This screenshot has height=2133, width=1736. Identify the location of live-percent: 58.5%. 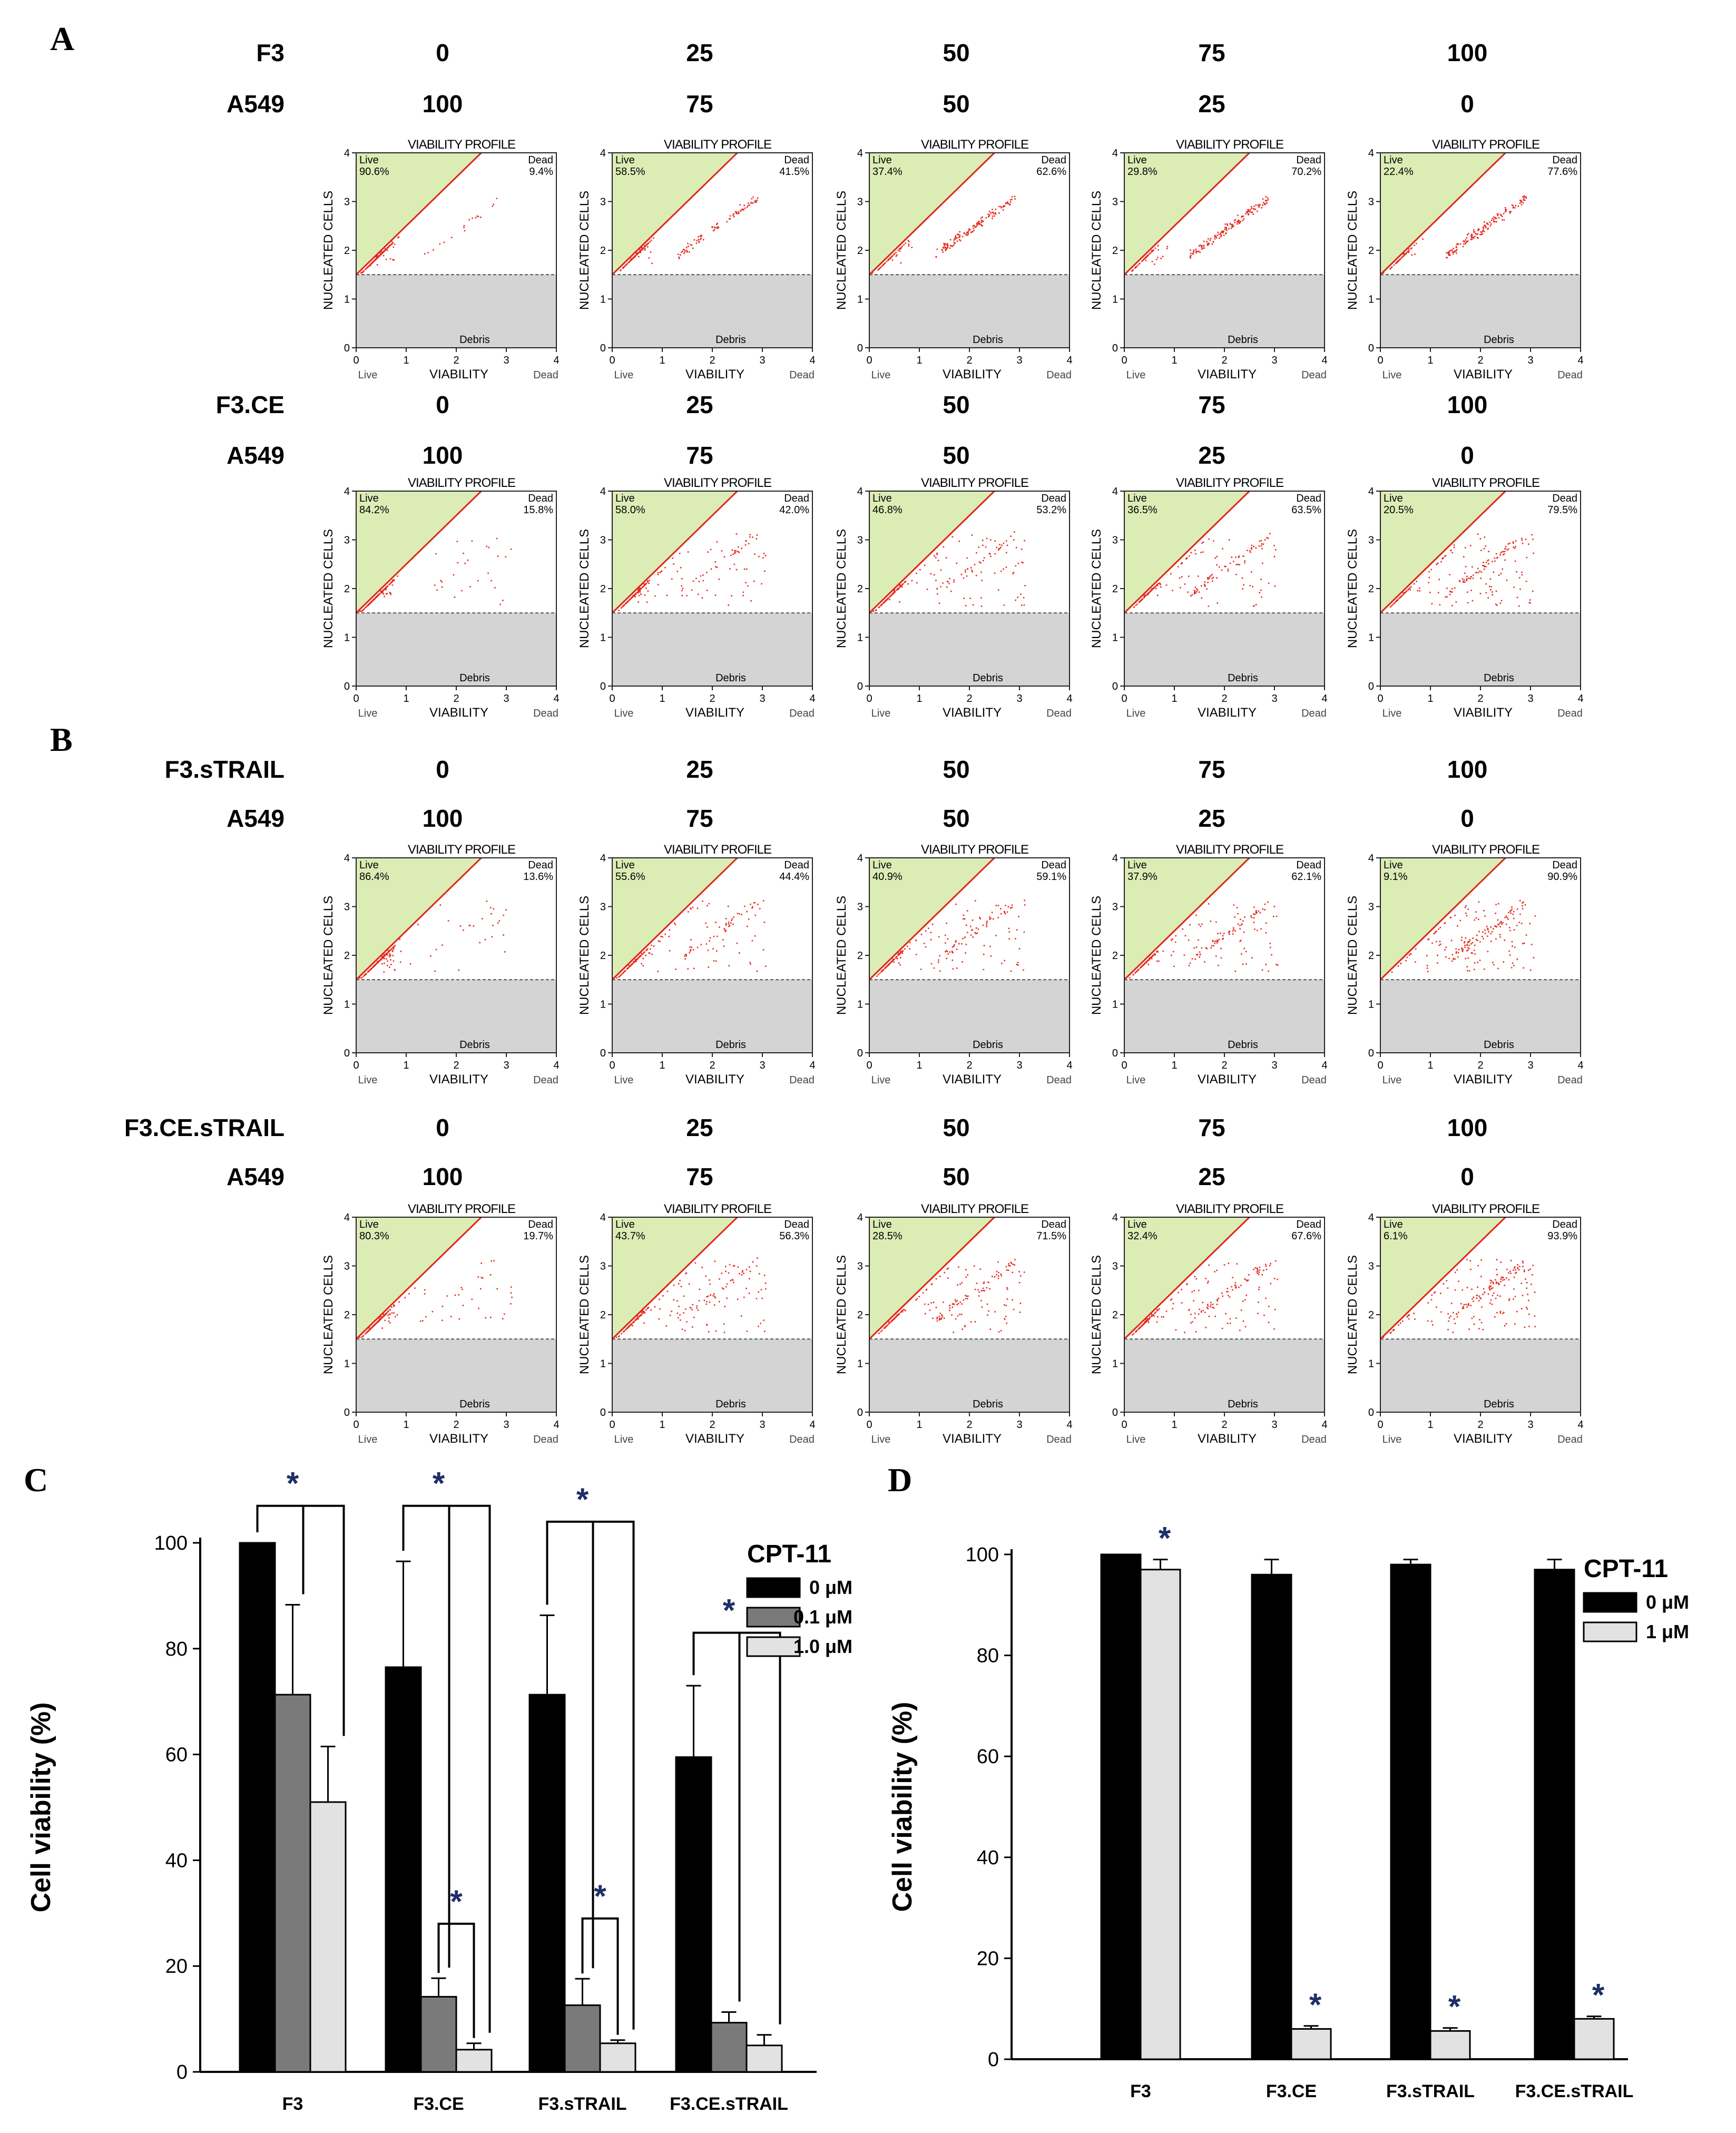
(630, 172).